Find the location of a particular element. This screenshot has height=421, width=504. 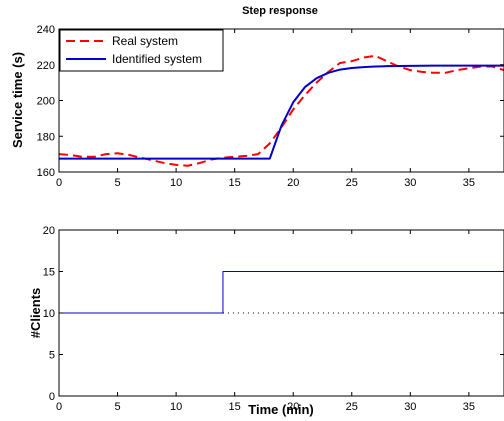

legend: Real system Identified system is located at coordinates (141, 50).